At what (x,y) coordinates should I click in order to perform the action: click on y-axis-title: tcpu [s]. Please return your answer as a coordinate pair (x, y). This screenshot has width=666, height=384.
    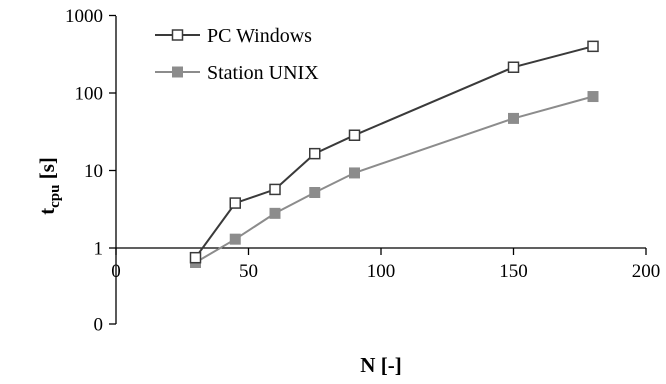
    Looking at the image, I should click on (49, 186).